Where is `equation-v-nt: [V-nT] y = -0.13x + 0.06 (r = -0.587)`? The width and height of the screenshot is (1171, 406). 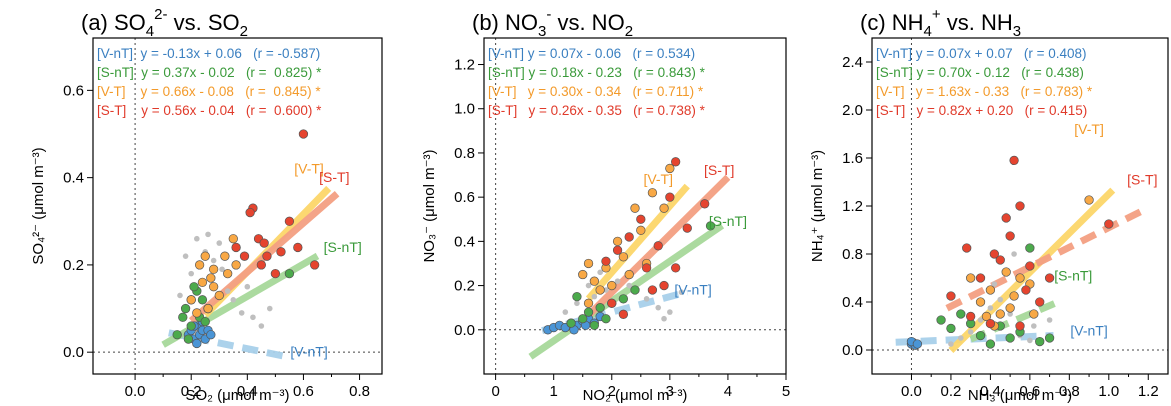
equation-v-nt: [V-nT] y = -0.13x + 0.06 (r = -0.587) is located at coordinates (208, 53).